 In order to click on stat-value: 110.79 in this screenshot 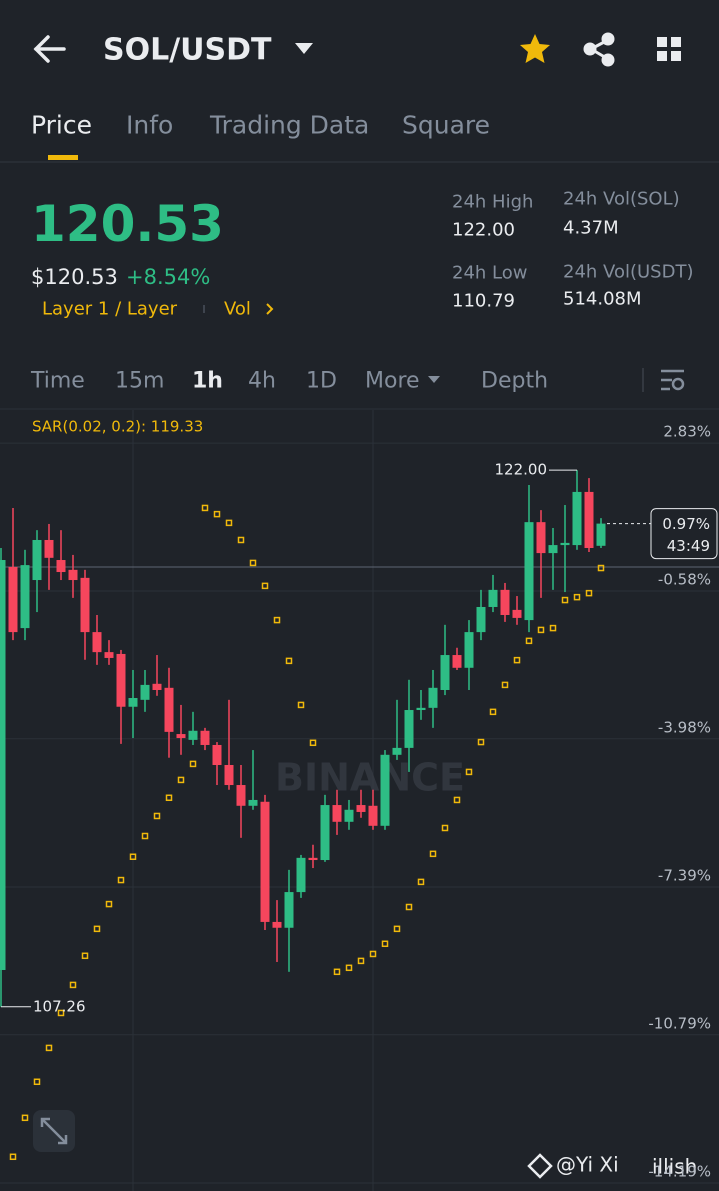, I will do `click(483, 301)`.